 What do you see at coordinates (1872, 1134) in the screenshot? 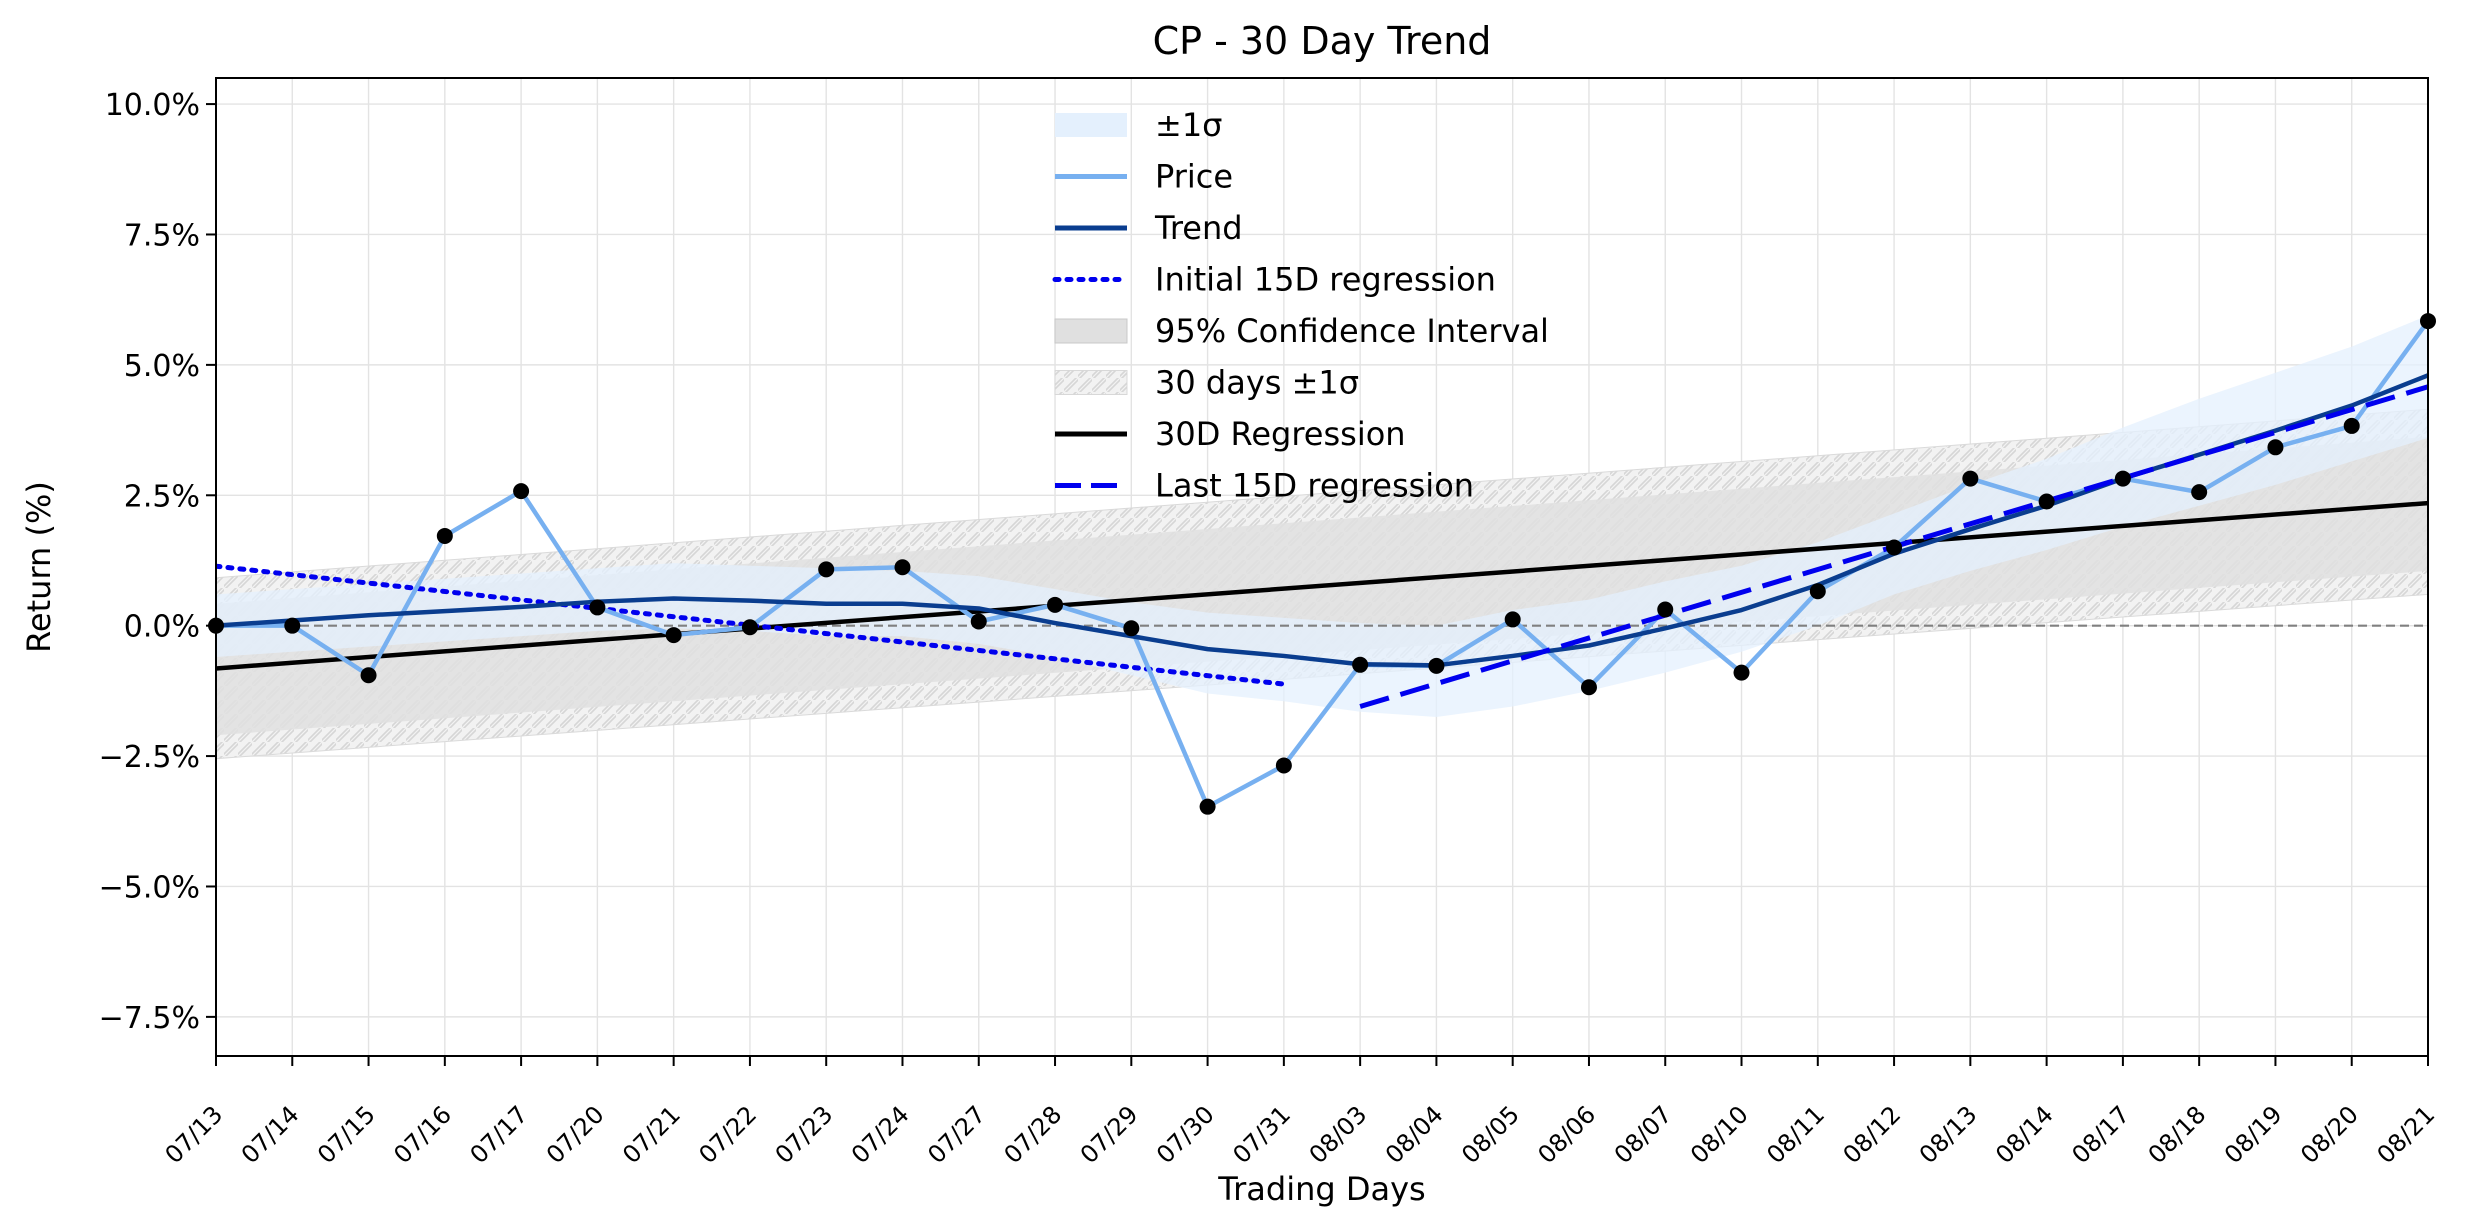
I see `x-tick-label: 08/12` at bounding box center [1872, 1134].